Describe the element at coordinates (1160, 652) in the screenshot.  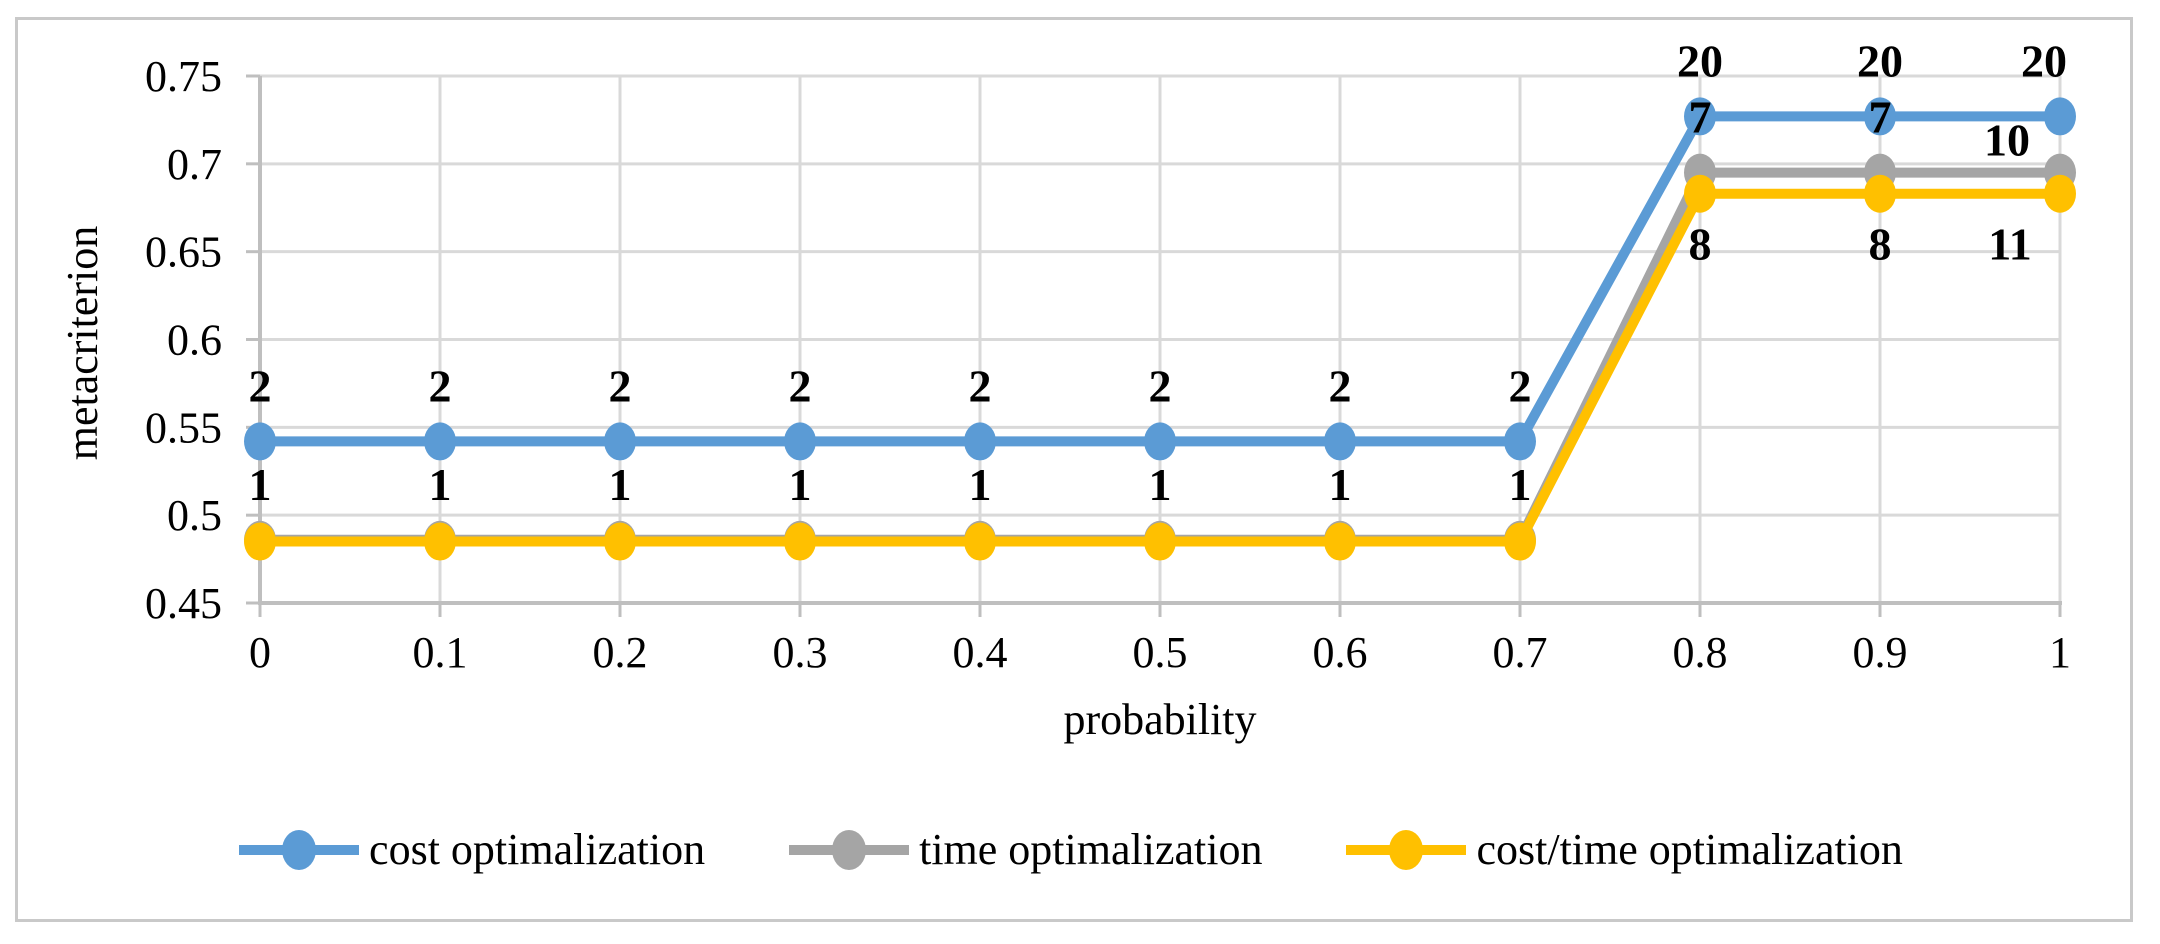
I see `x-tick-label: 0.5` at that location.